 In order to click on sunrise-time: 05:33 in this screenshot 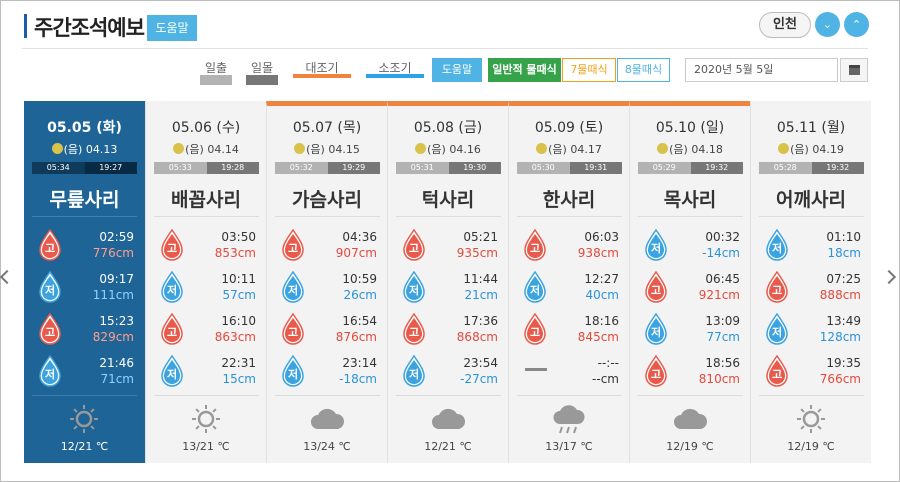, I will do `click(180, 168)`.